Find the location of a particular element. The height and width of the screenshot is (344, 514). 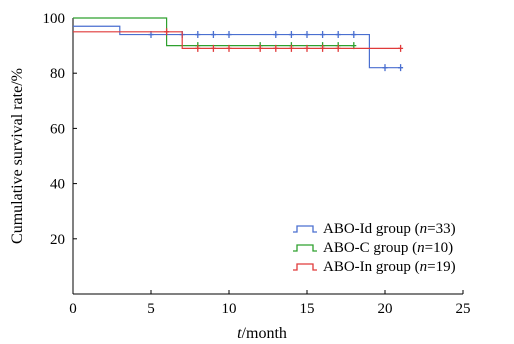

legend-series-name: ABO-Id group ( is located at coordinates (371, 229).